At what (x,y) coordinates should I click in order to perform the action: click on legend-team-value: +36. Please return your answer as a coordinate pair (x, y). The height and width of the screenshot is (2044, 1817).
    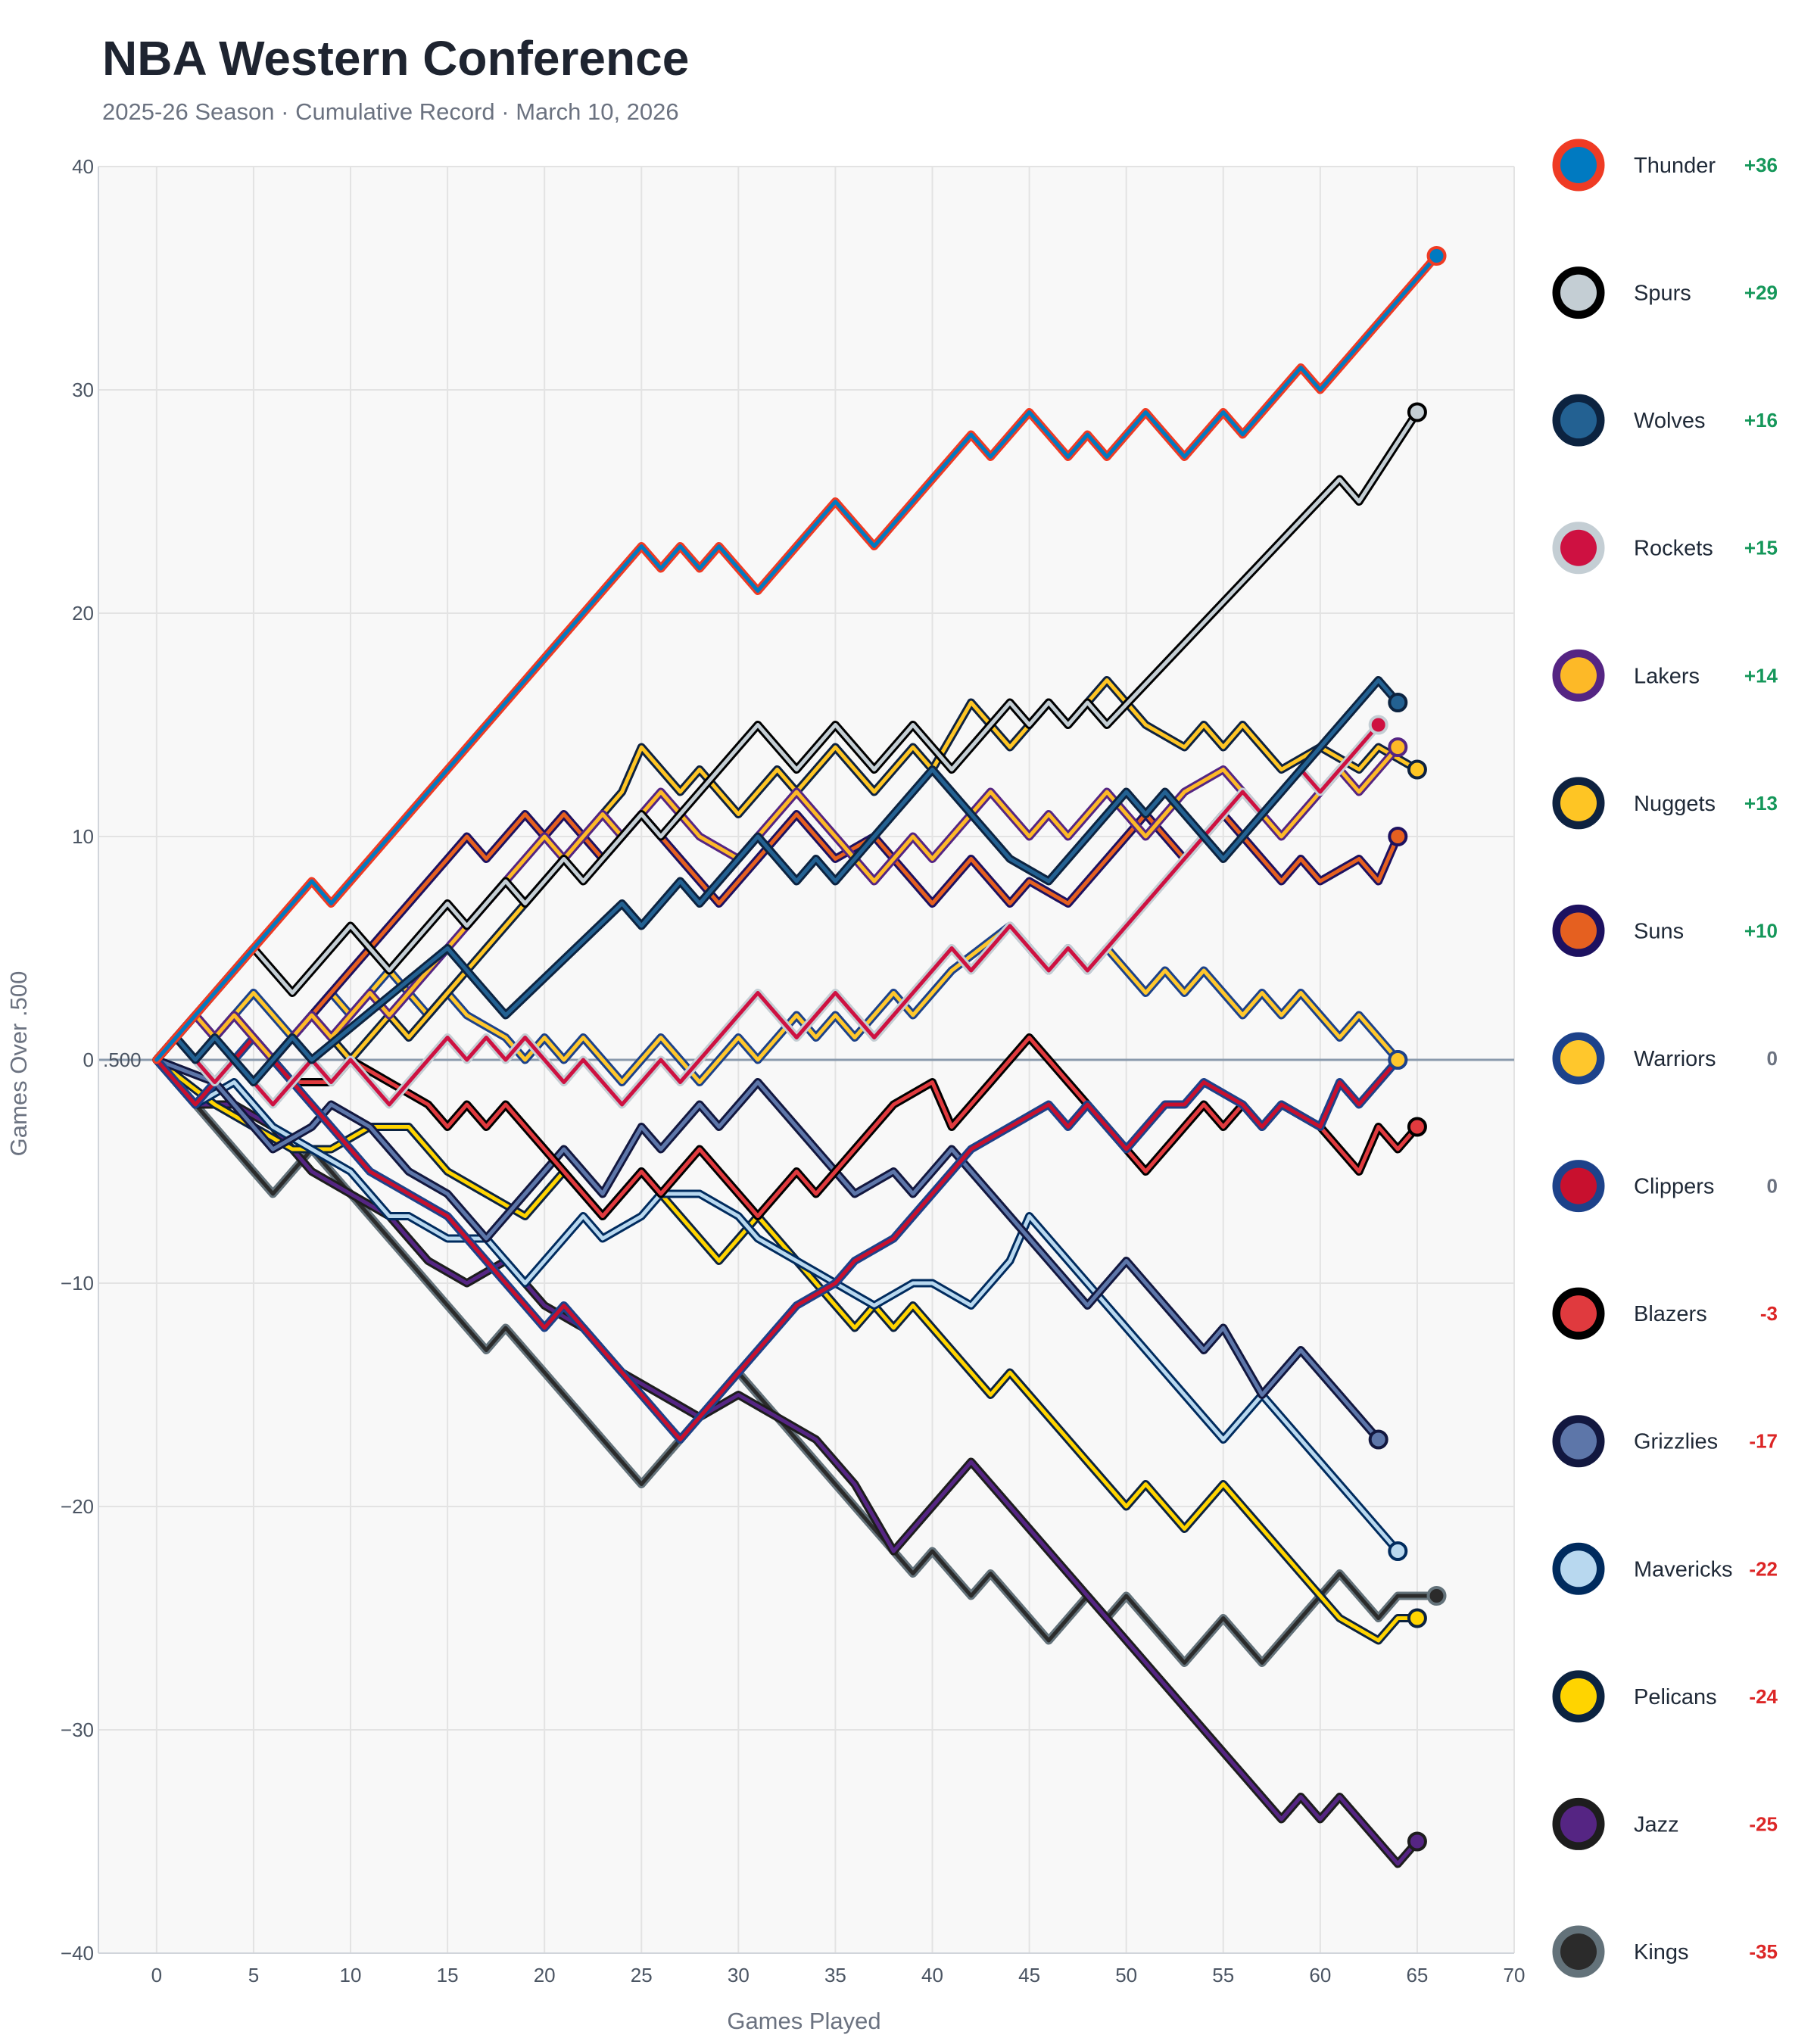
    Looking at the image, I should click on (1761, 165).